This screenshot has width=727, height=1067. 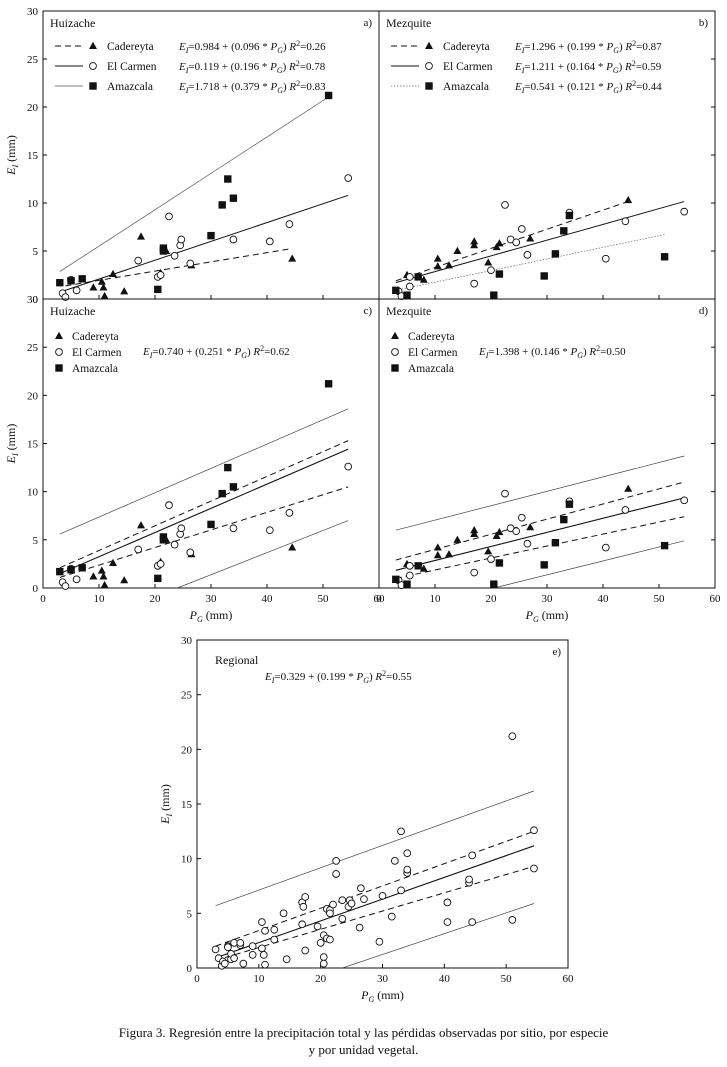 I want to click on regression-line, so click(x=204, y=511).